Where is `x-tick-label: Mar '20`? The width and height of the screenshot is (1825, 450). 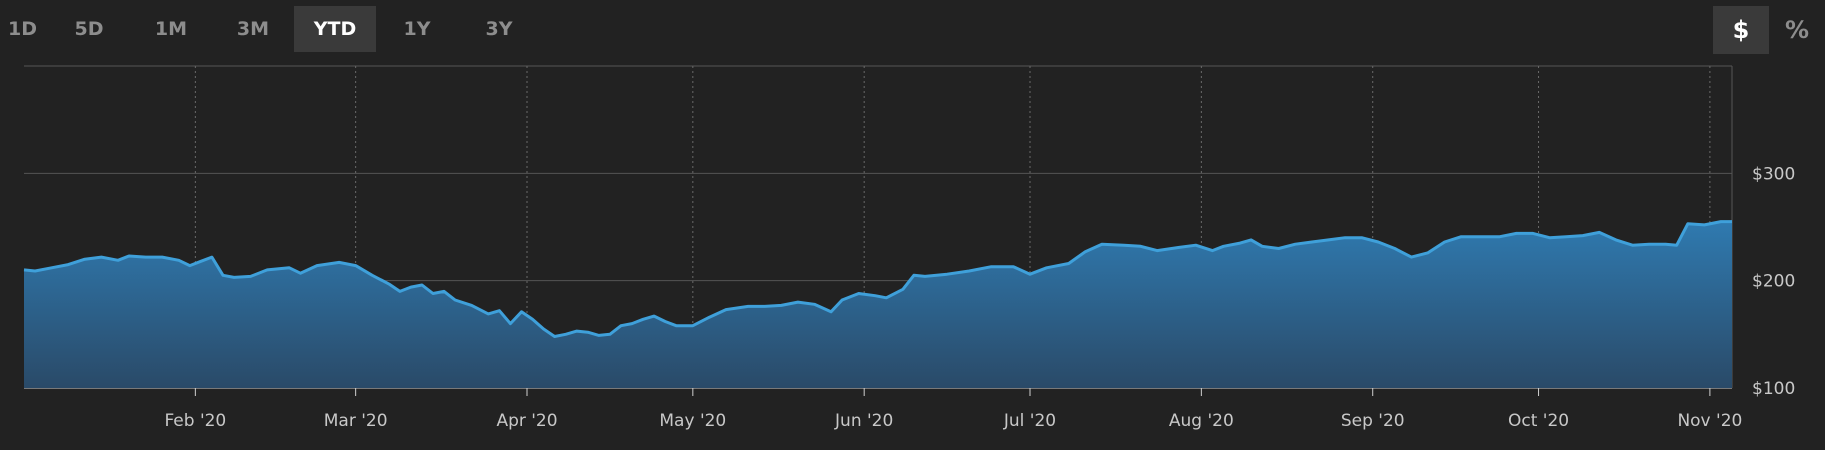 x-tick-label: Mar '20 is located at coordinates (356, 421).